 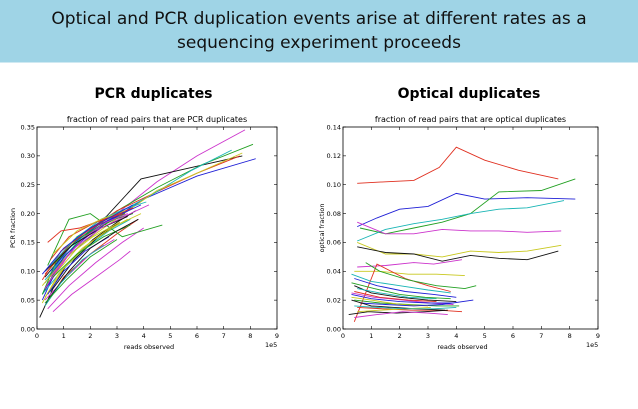 What do you see at coordinates (334, 300) in the screenshot?
I see `y-tick-label: 0.02` at bounding box center [334, 300].